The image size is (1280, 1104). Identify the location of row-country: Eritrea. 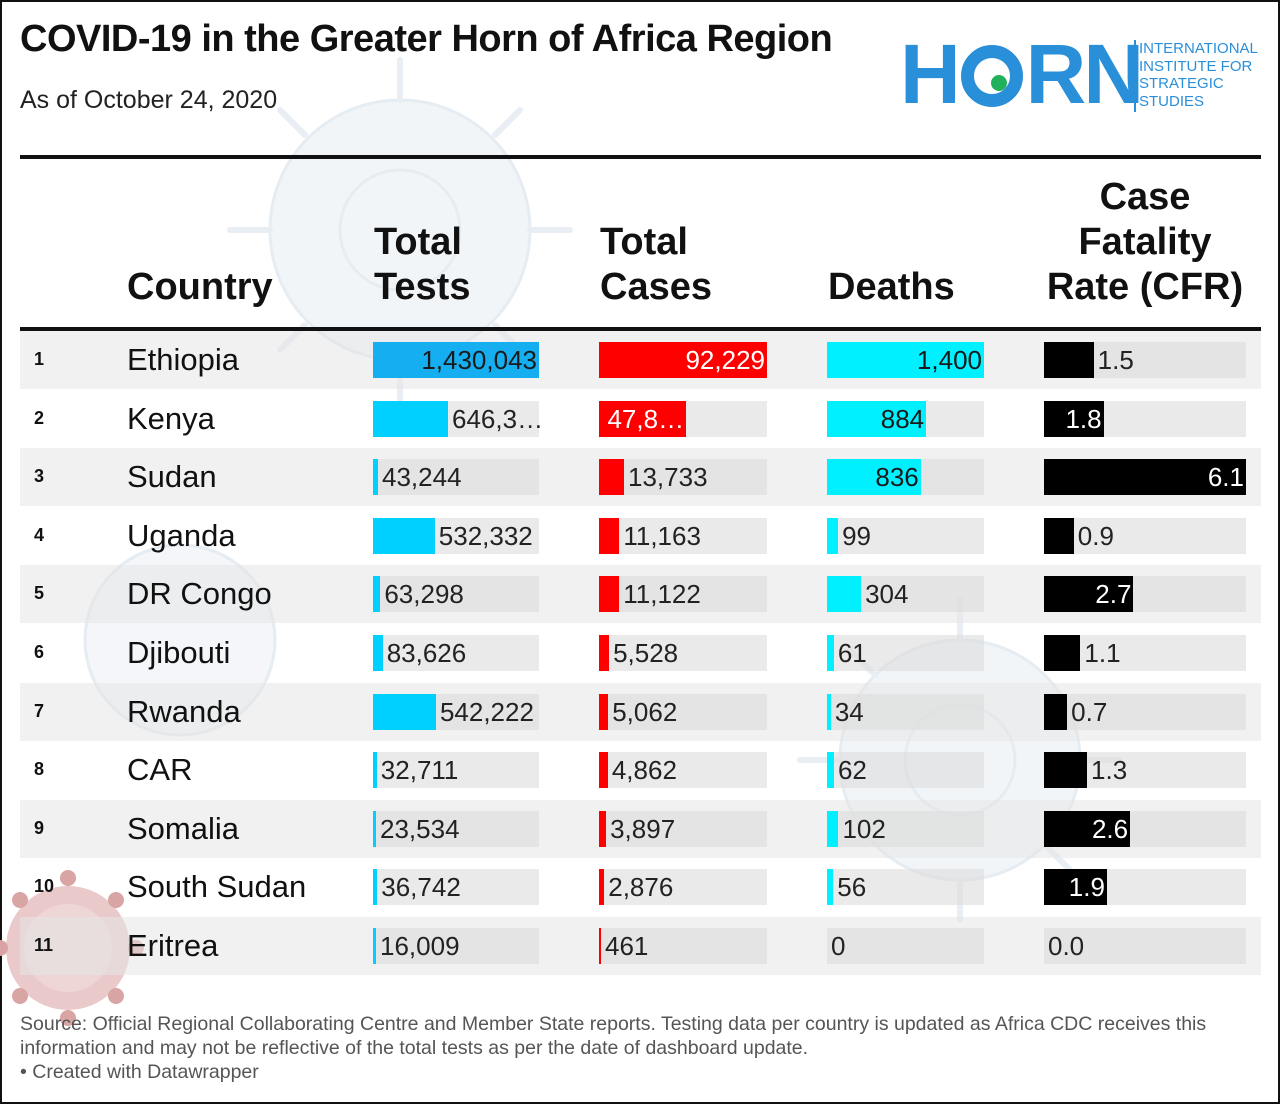
(173, 945).